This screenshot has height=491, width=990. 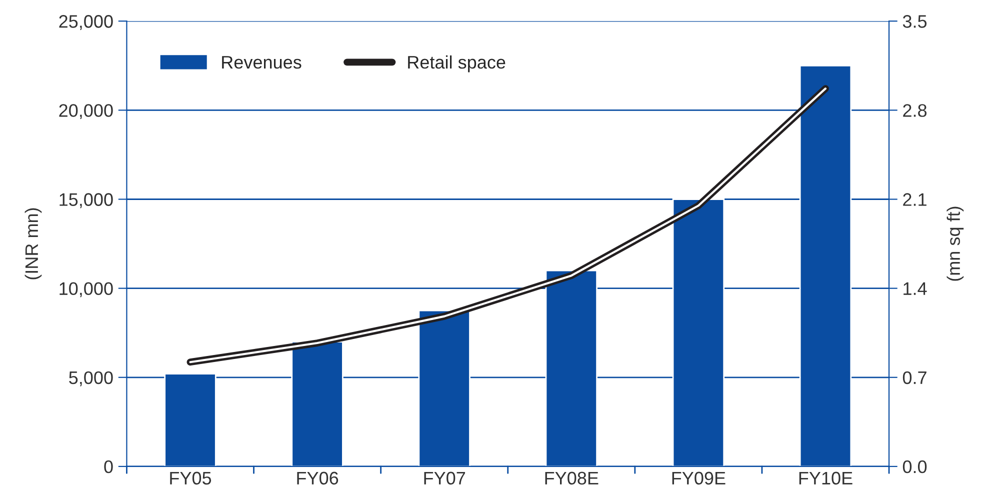 I want to click on x-tick-label: FY05, so click(x=191, y=478).